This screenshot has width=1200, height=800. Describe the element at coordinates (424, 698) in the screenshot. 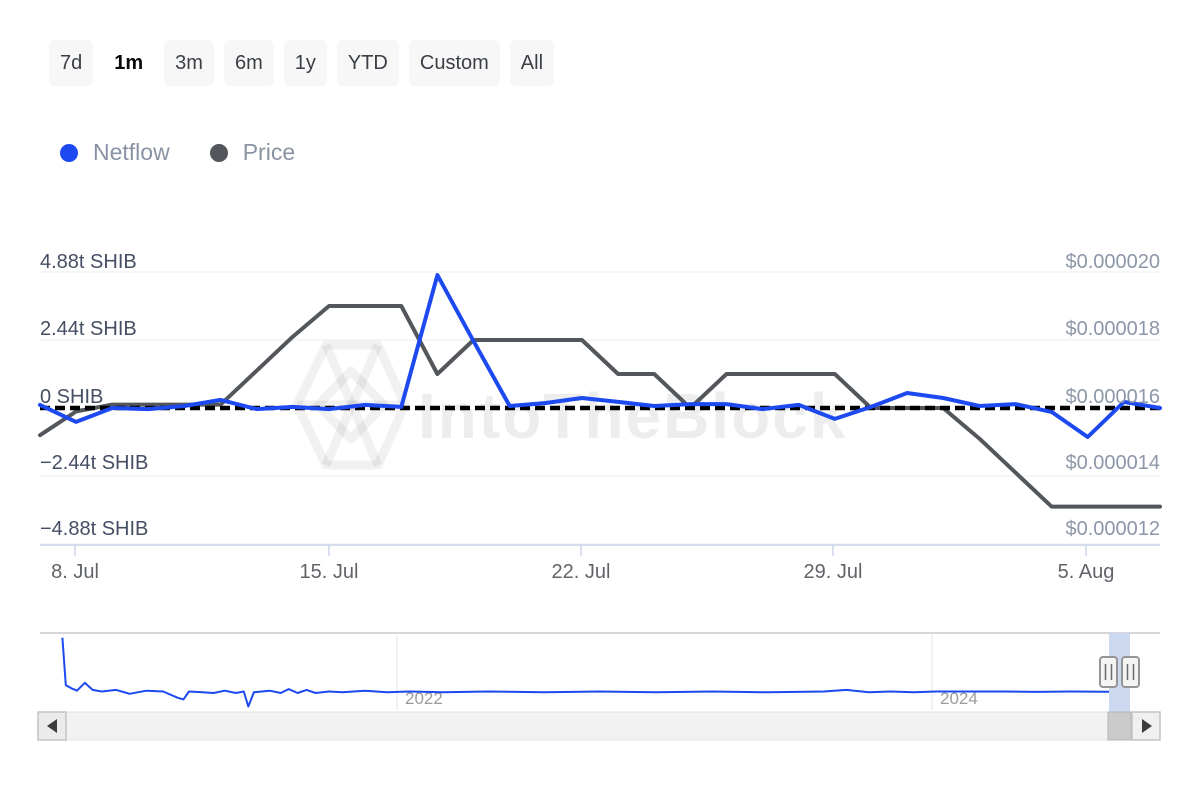

I see `navigator-year-2022: 2022` at that location.